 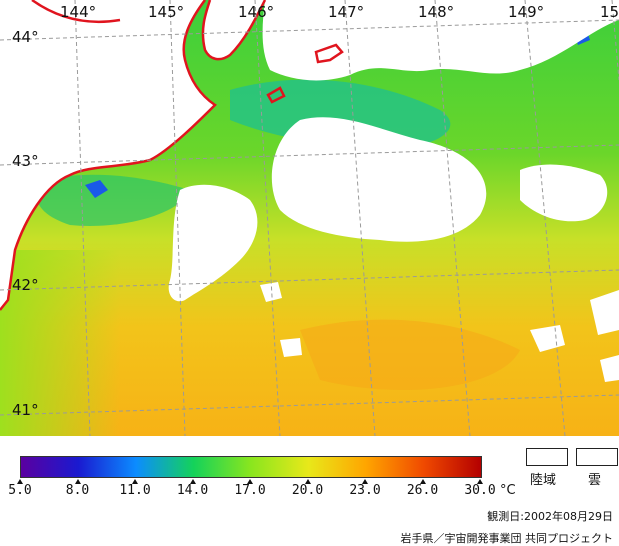 I want to click on land-key-label: 陸域, so click(x=543, y=480).